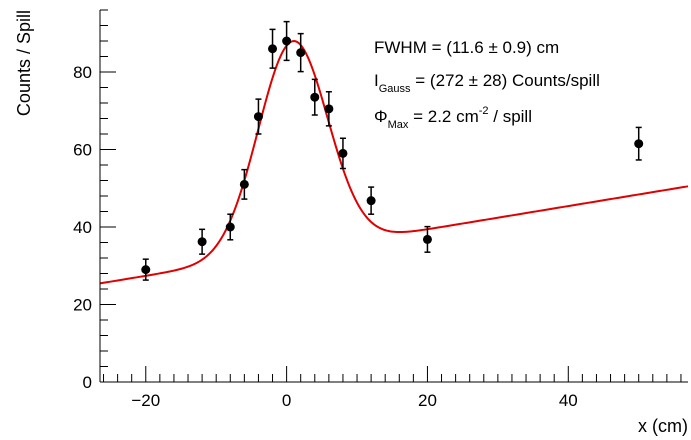 Image resolution: width=691 pixels, height=440 pixels. Describe the element at coordinates (395, 89) in the screenshot. I see `igauss-subscript: Gauss` at that location.